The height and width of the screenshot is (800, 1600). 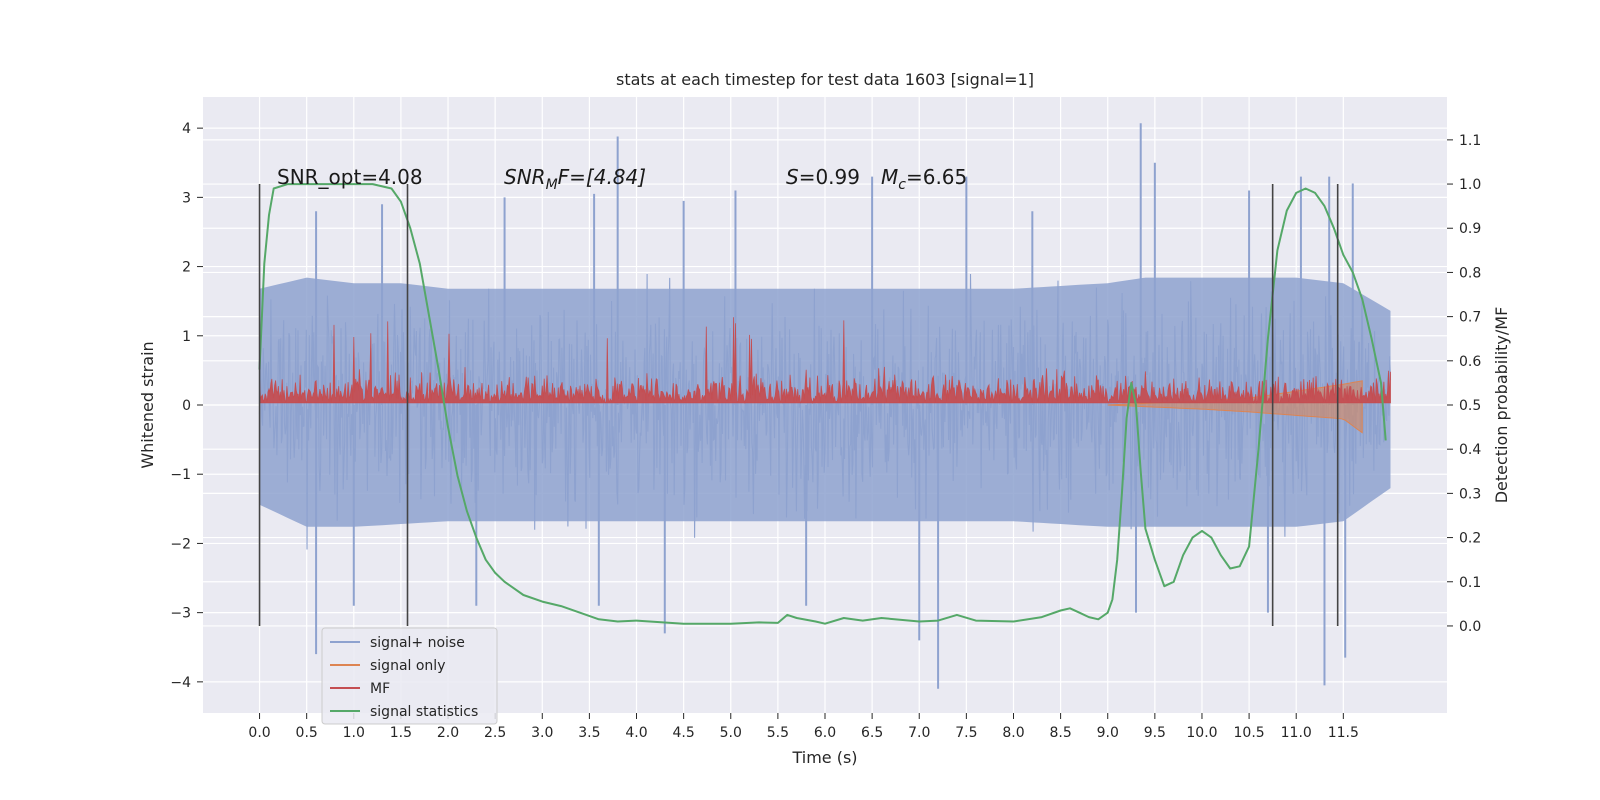 I want to click on mf-trace, so click(x=825, y=361).